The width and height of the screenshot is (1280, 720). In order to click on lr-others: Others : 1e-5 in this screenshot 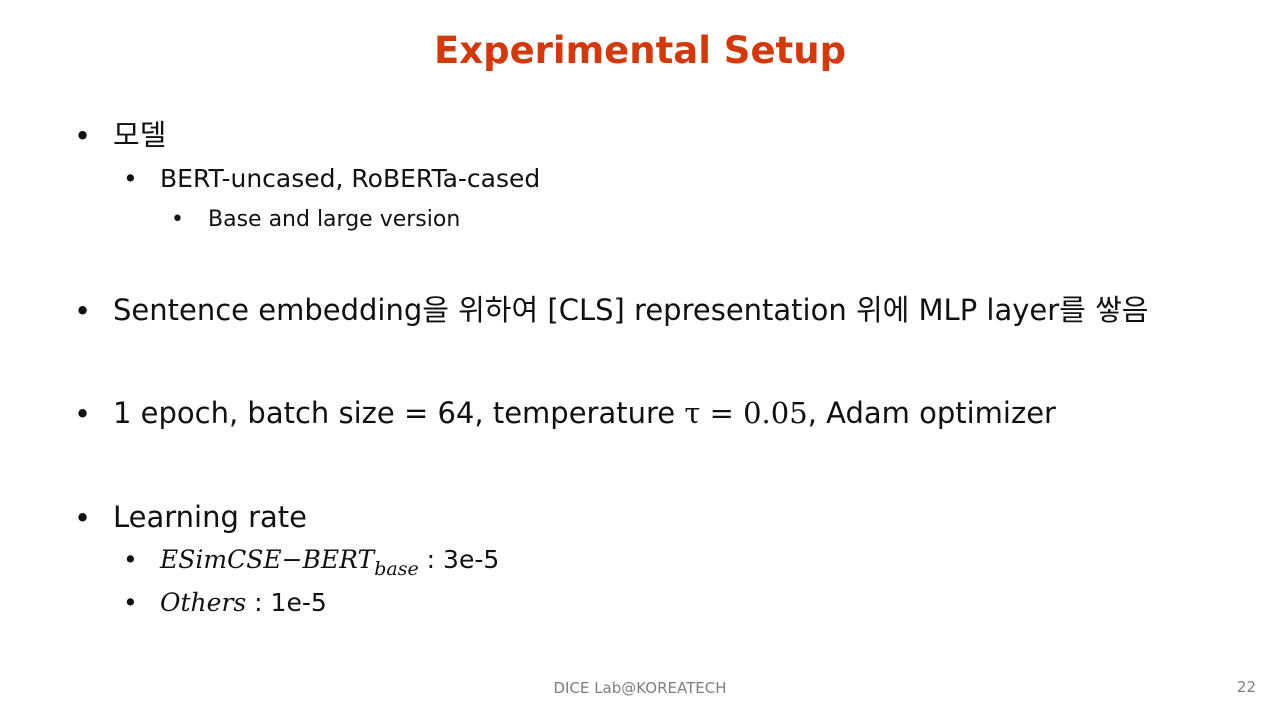, I will do `click(243, 603)`.